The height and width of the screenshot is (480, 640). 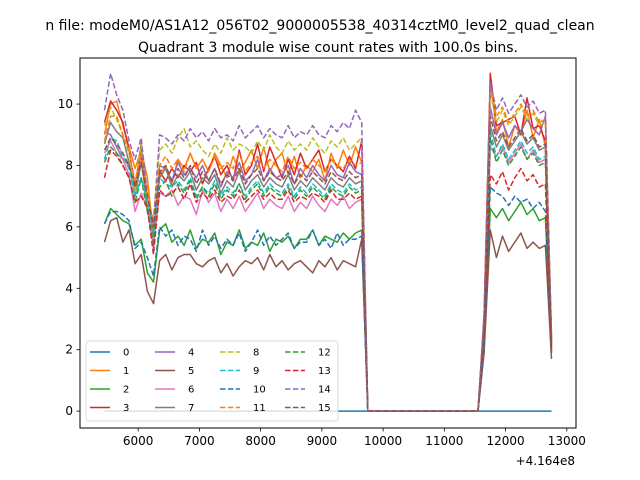 I want to click on x-tick-label: 8000, so click(x=260, y=441).